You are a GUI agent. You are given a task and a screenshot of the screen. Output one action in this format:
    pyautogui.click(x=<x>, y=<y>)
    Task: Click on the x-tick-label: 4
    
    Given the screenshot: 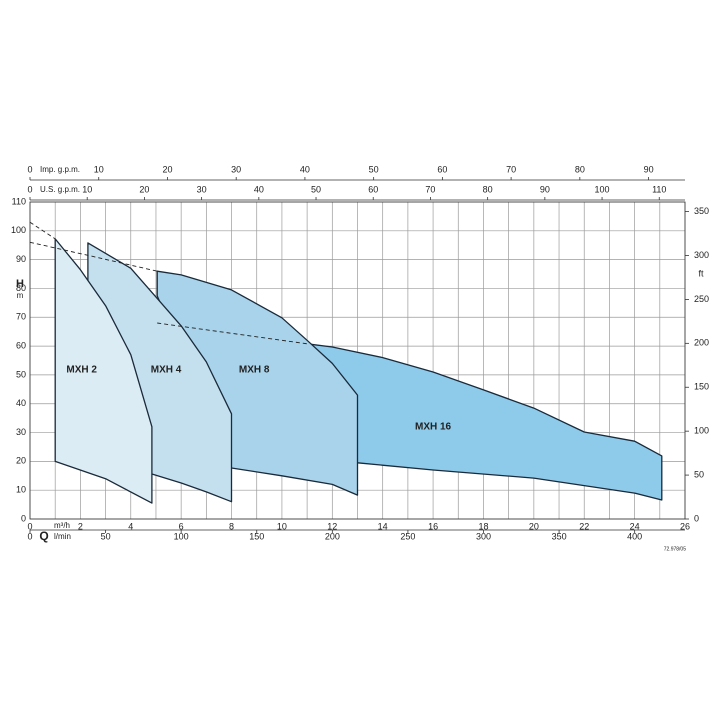 What is the action you would take?
    pyautogui.click(x=130, y=526)
    